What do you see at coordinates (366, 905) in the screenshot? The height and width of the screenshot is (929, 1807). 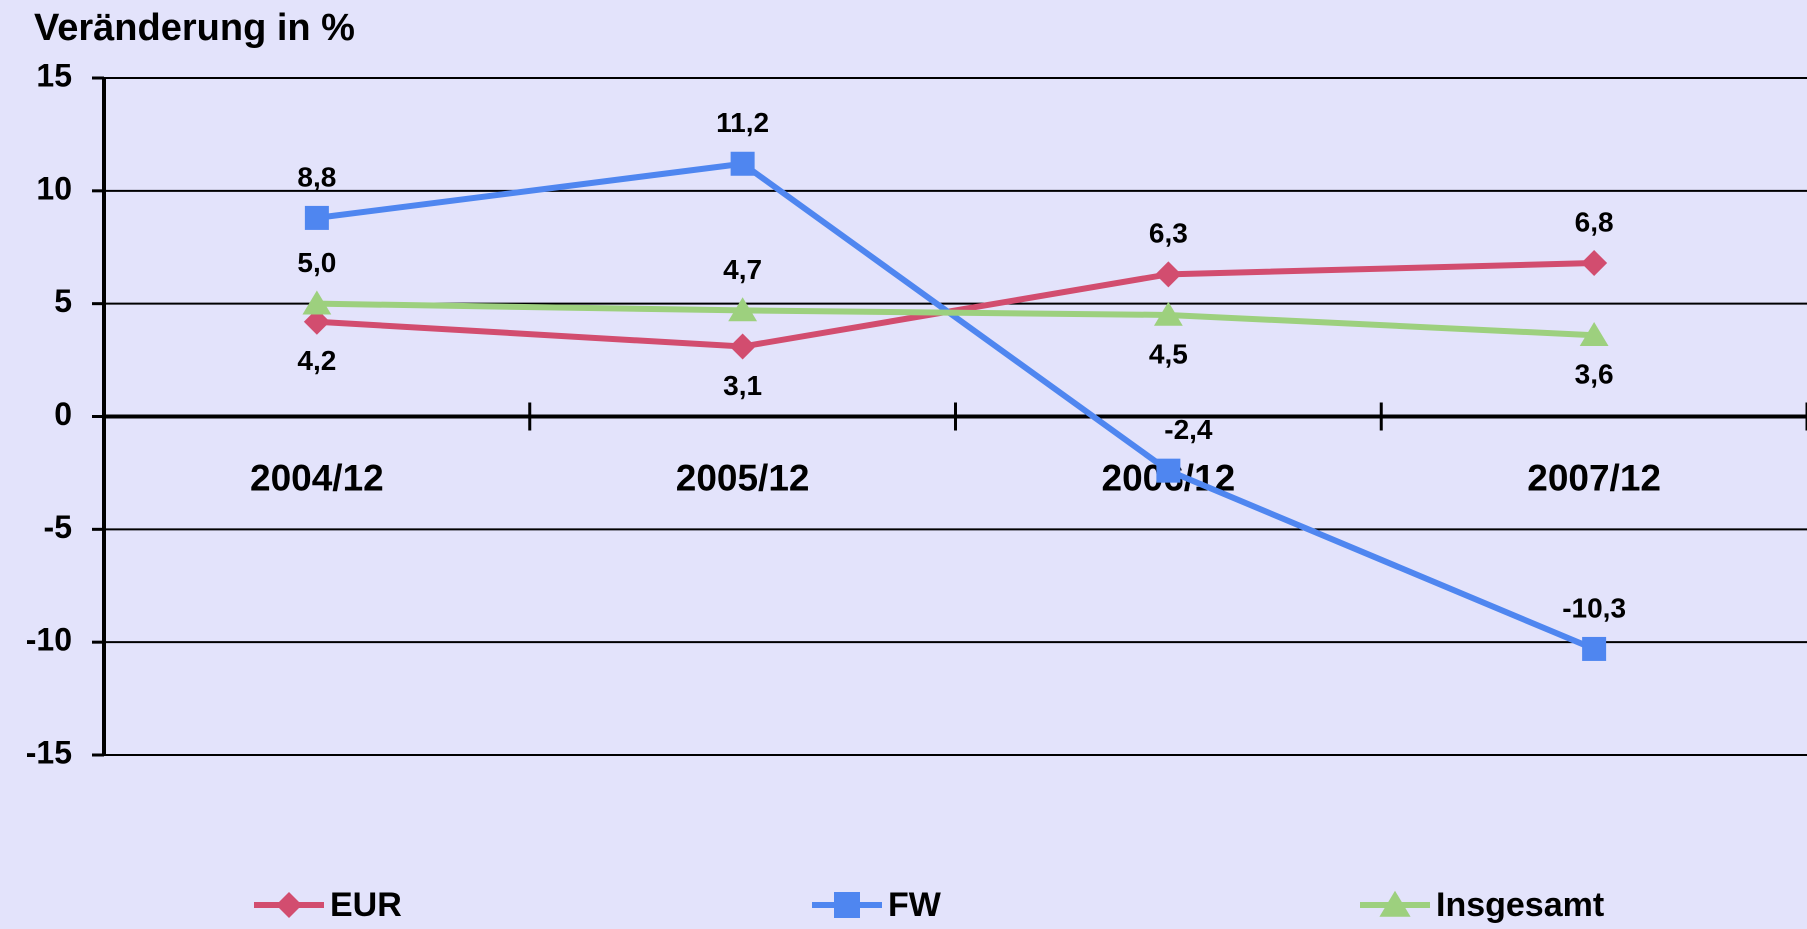 I see `legend-label: EUR` at bounding box center [366, 905].